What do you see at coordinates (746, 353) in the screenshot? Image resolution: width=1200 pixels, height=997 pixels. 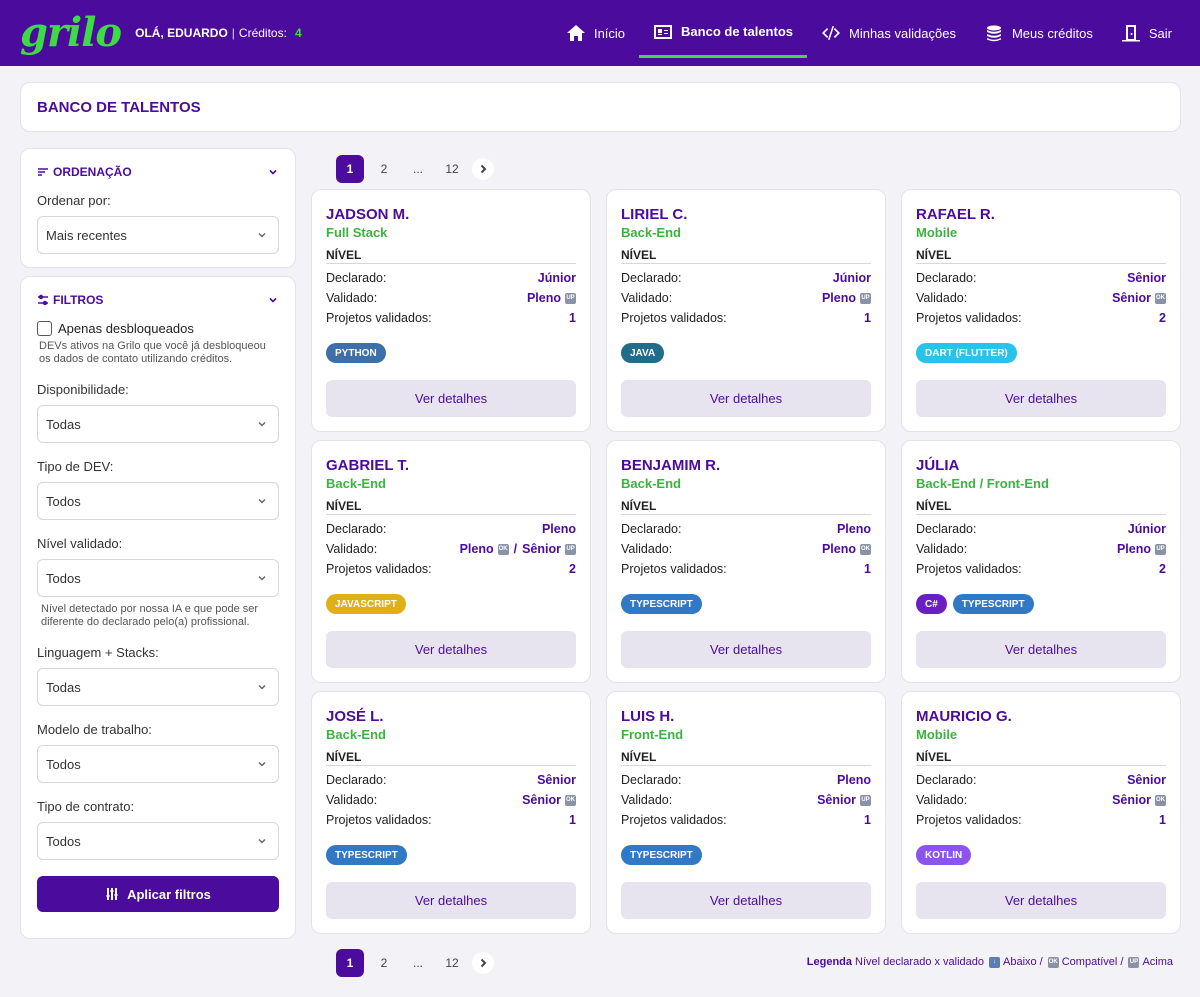 I see `stack-tags: JAVA` at bounding box center [746, 353].